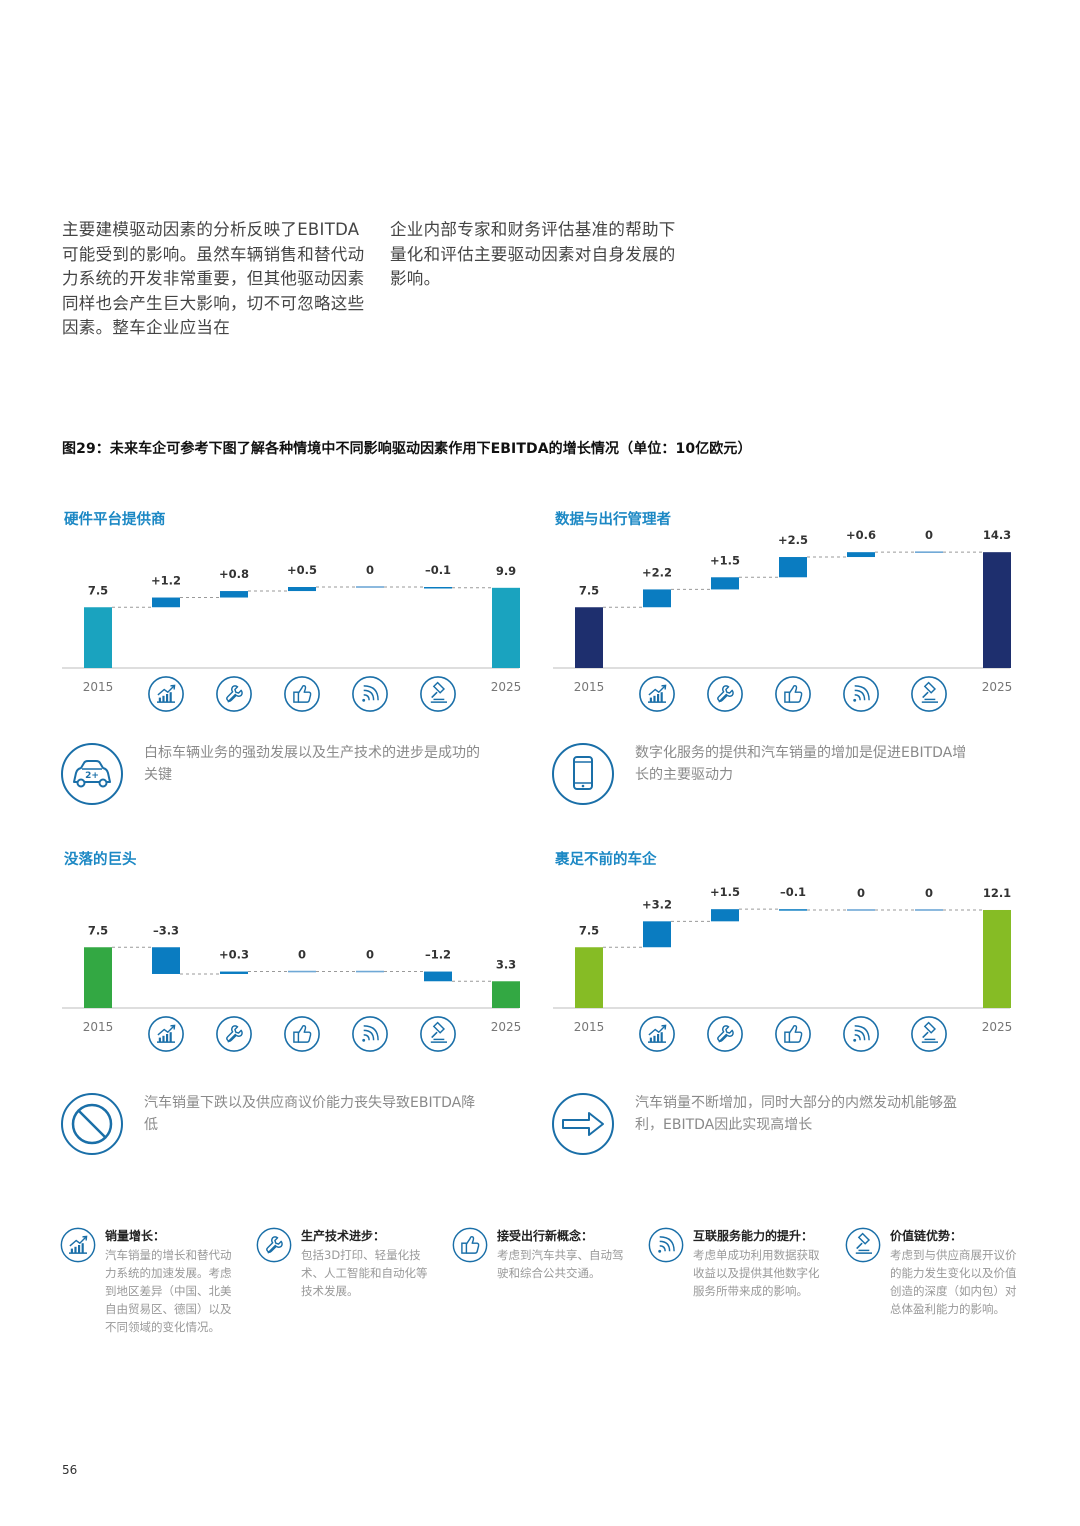  Describe the element at coordinates (926, 1236) in the screenshot. I see `legend-title: 价值链优势：` at that location.